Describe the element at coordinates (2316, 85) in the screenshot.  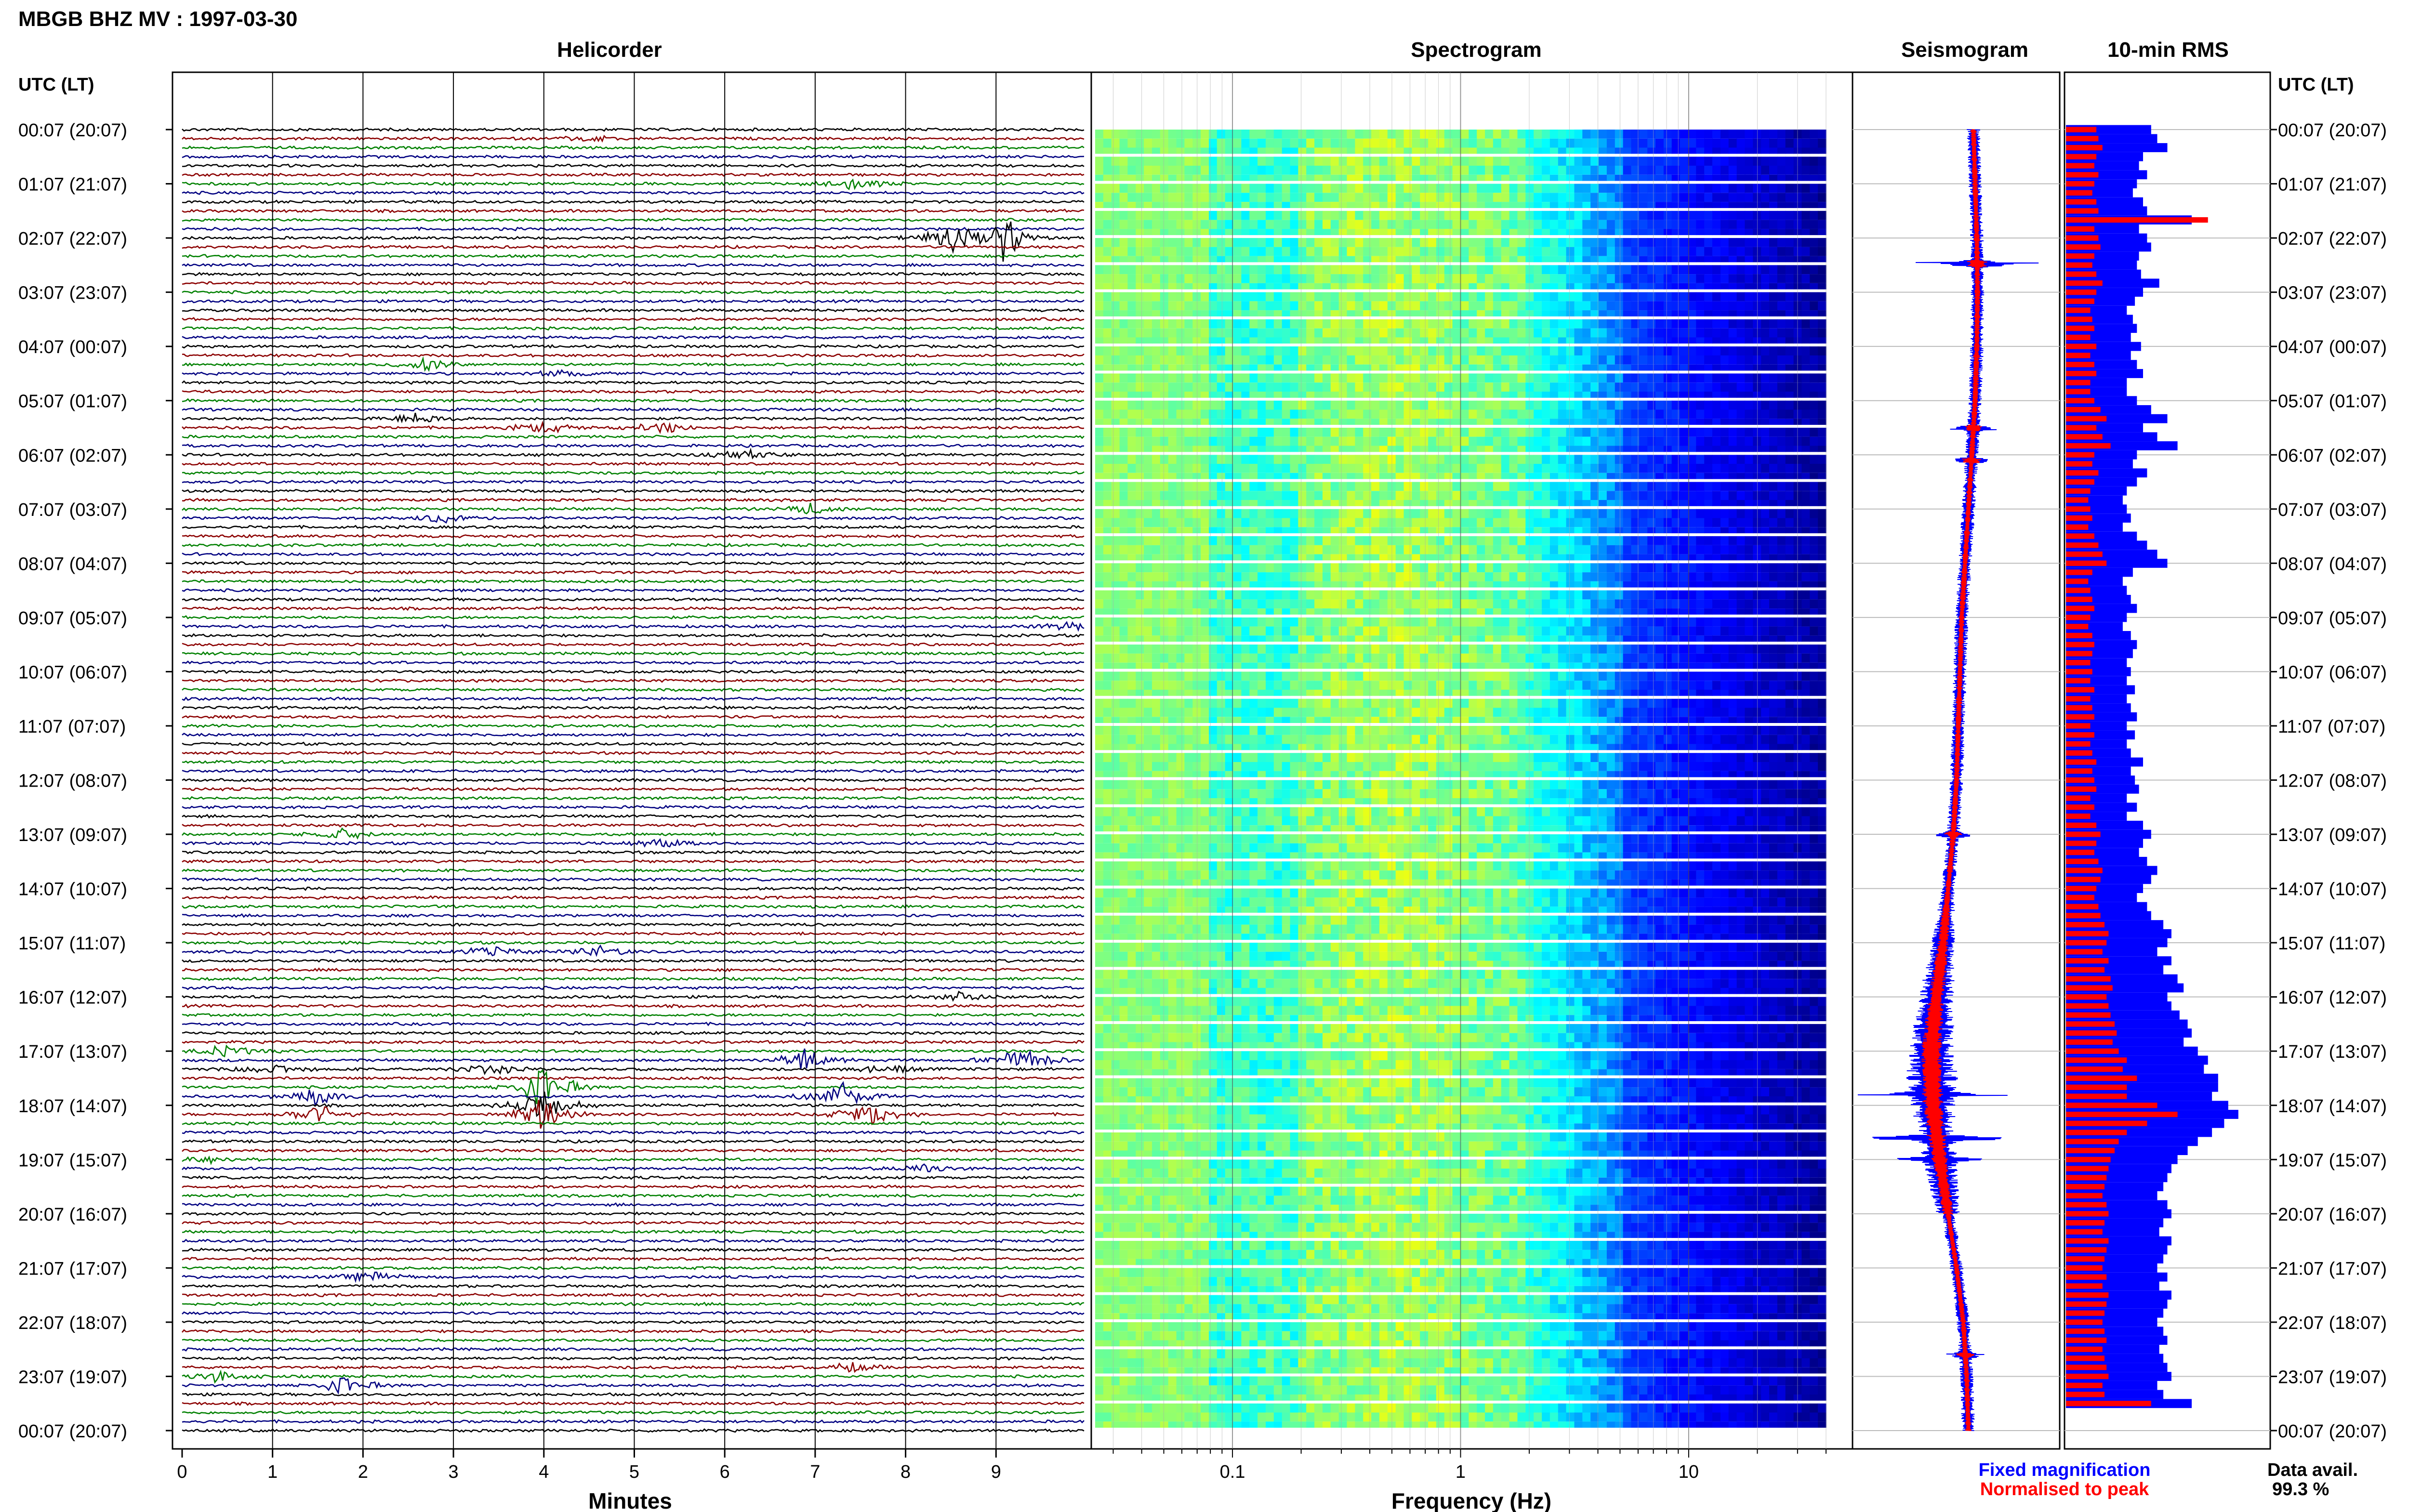
I see `right-axis-label: UTC (LT)` at that location.